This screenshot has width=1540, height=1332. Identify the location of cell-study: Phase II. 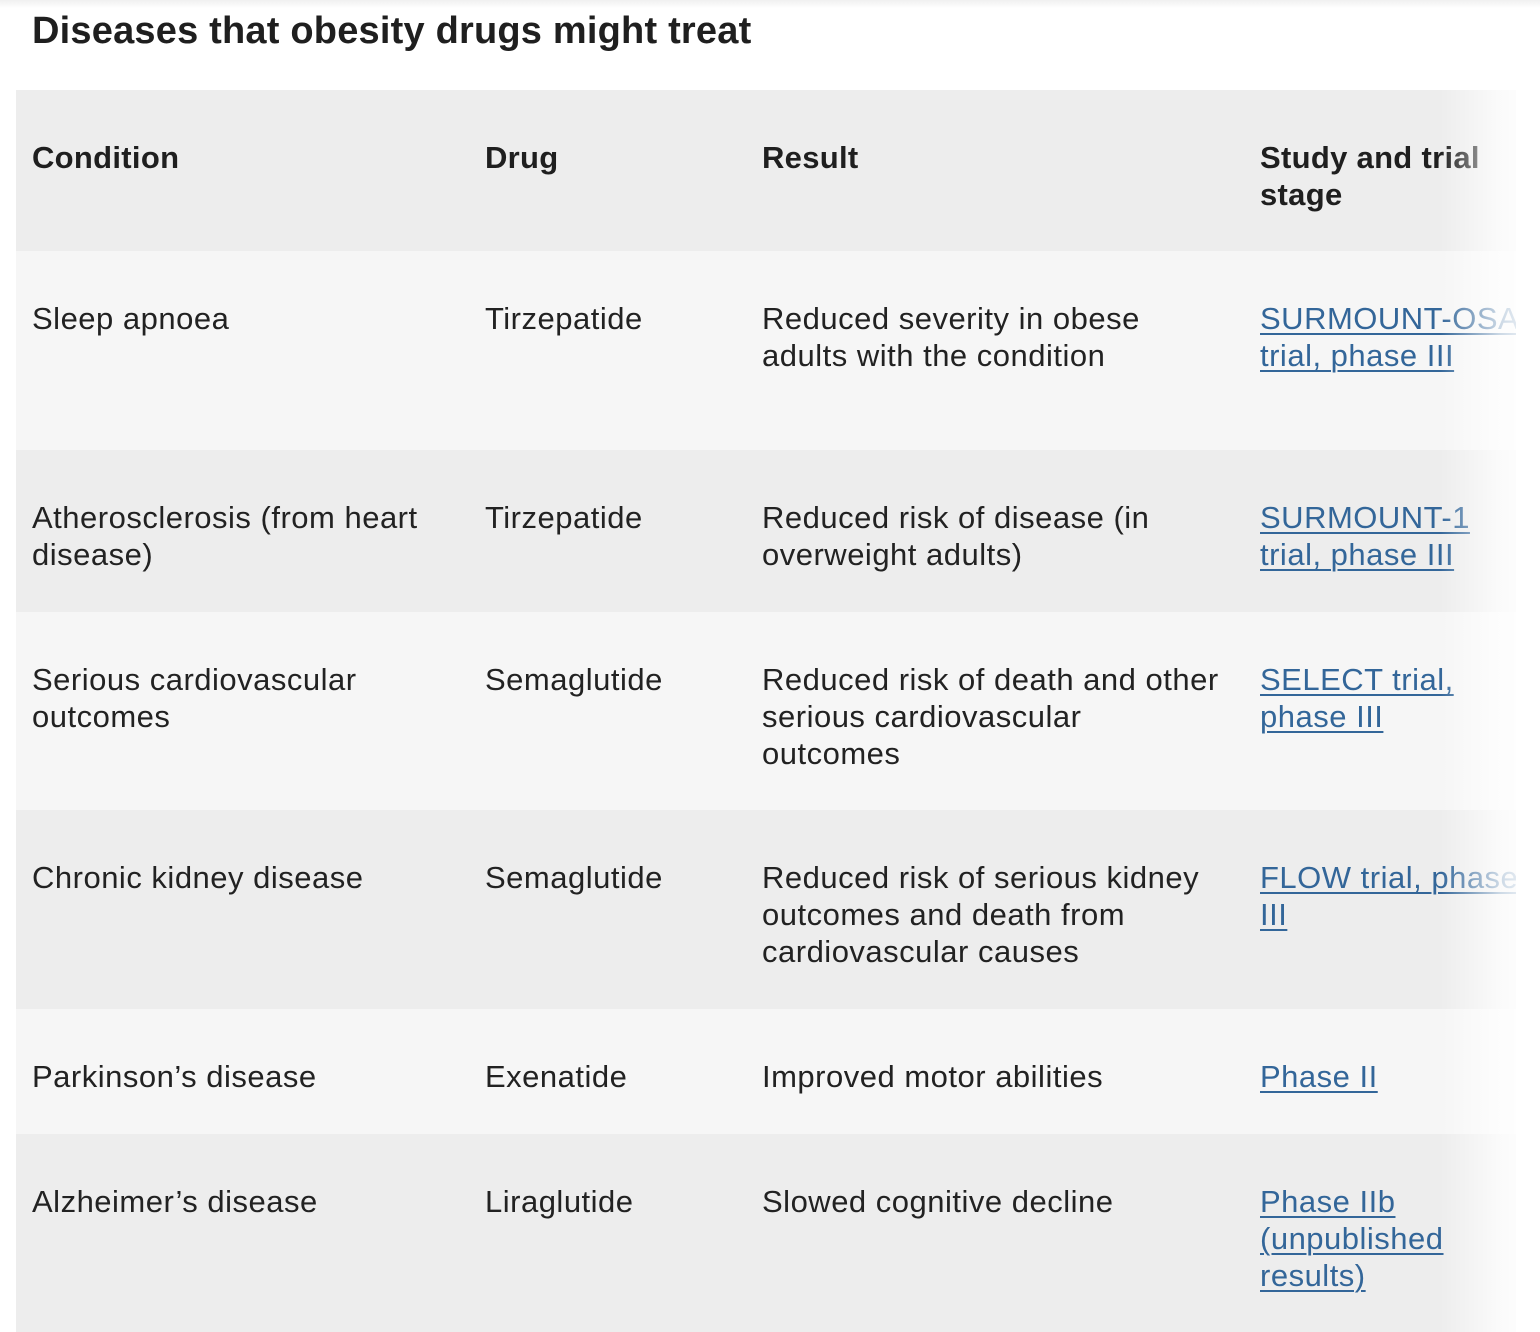
(1380, 1071).